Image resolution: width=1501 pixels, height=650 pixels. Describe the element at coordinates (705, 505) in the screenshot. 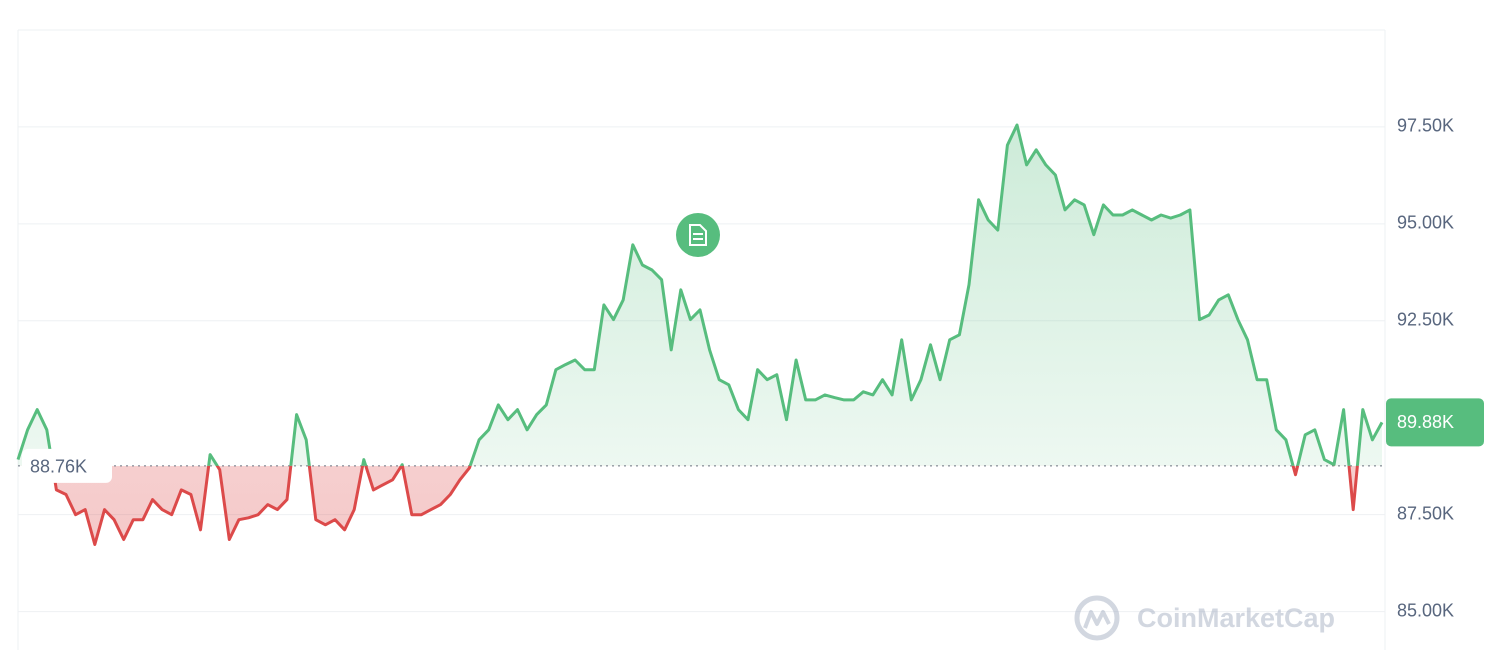

I see `price-line-down` at that location.